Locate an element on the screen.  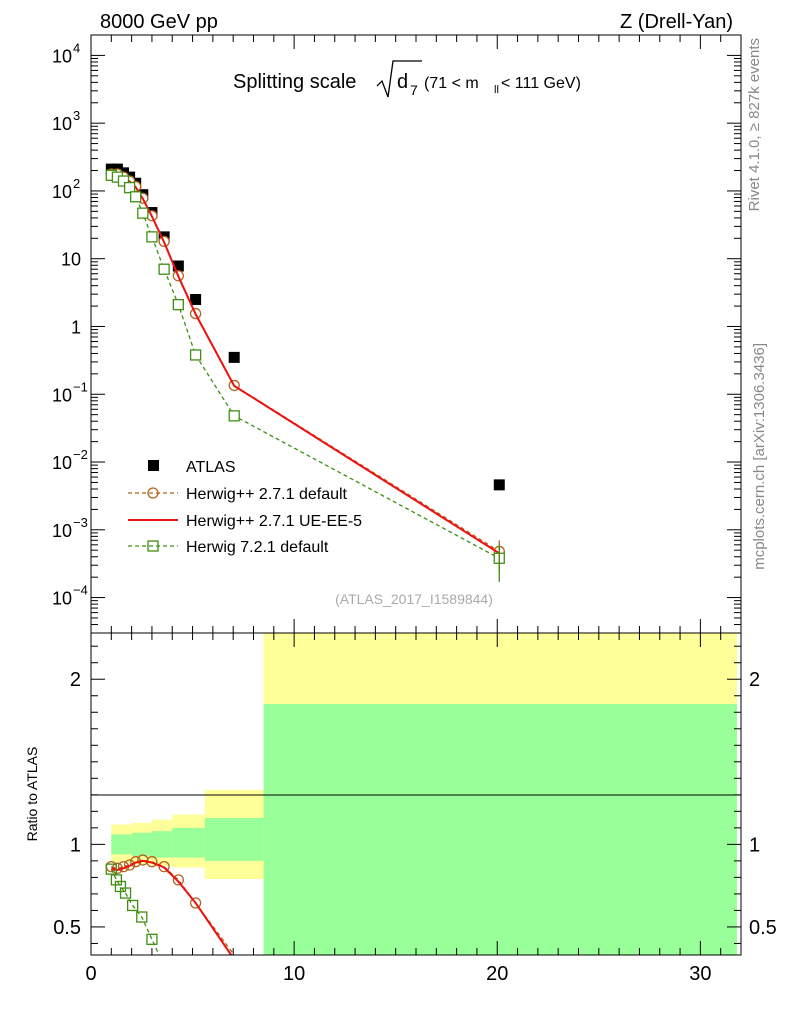
legend-item-herwig-ueee5: Herwig++ 2.7.1 UE-EE-5 is located at coordinates (245, 521).